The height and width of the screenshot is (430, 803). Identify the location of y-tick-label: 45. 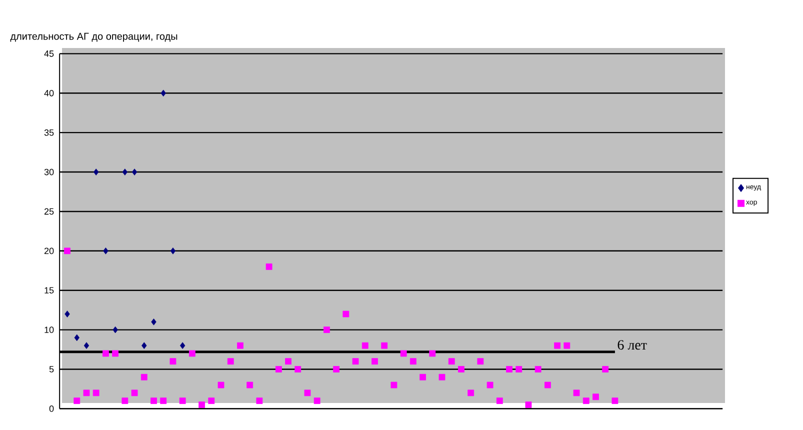
(49, 53).